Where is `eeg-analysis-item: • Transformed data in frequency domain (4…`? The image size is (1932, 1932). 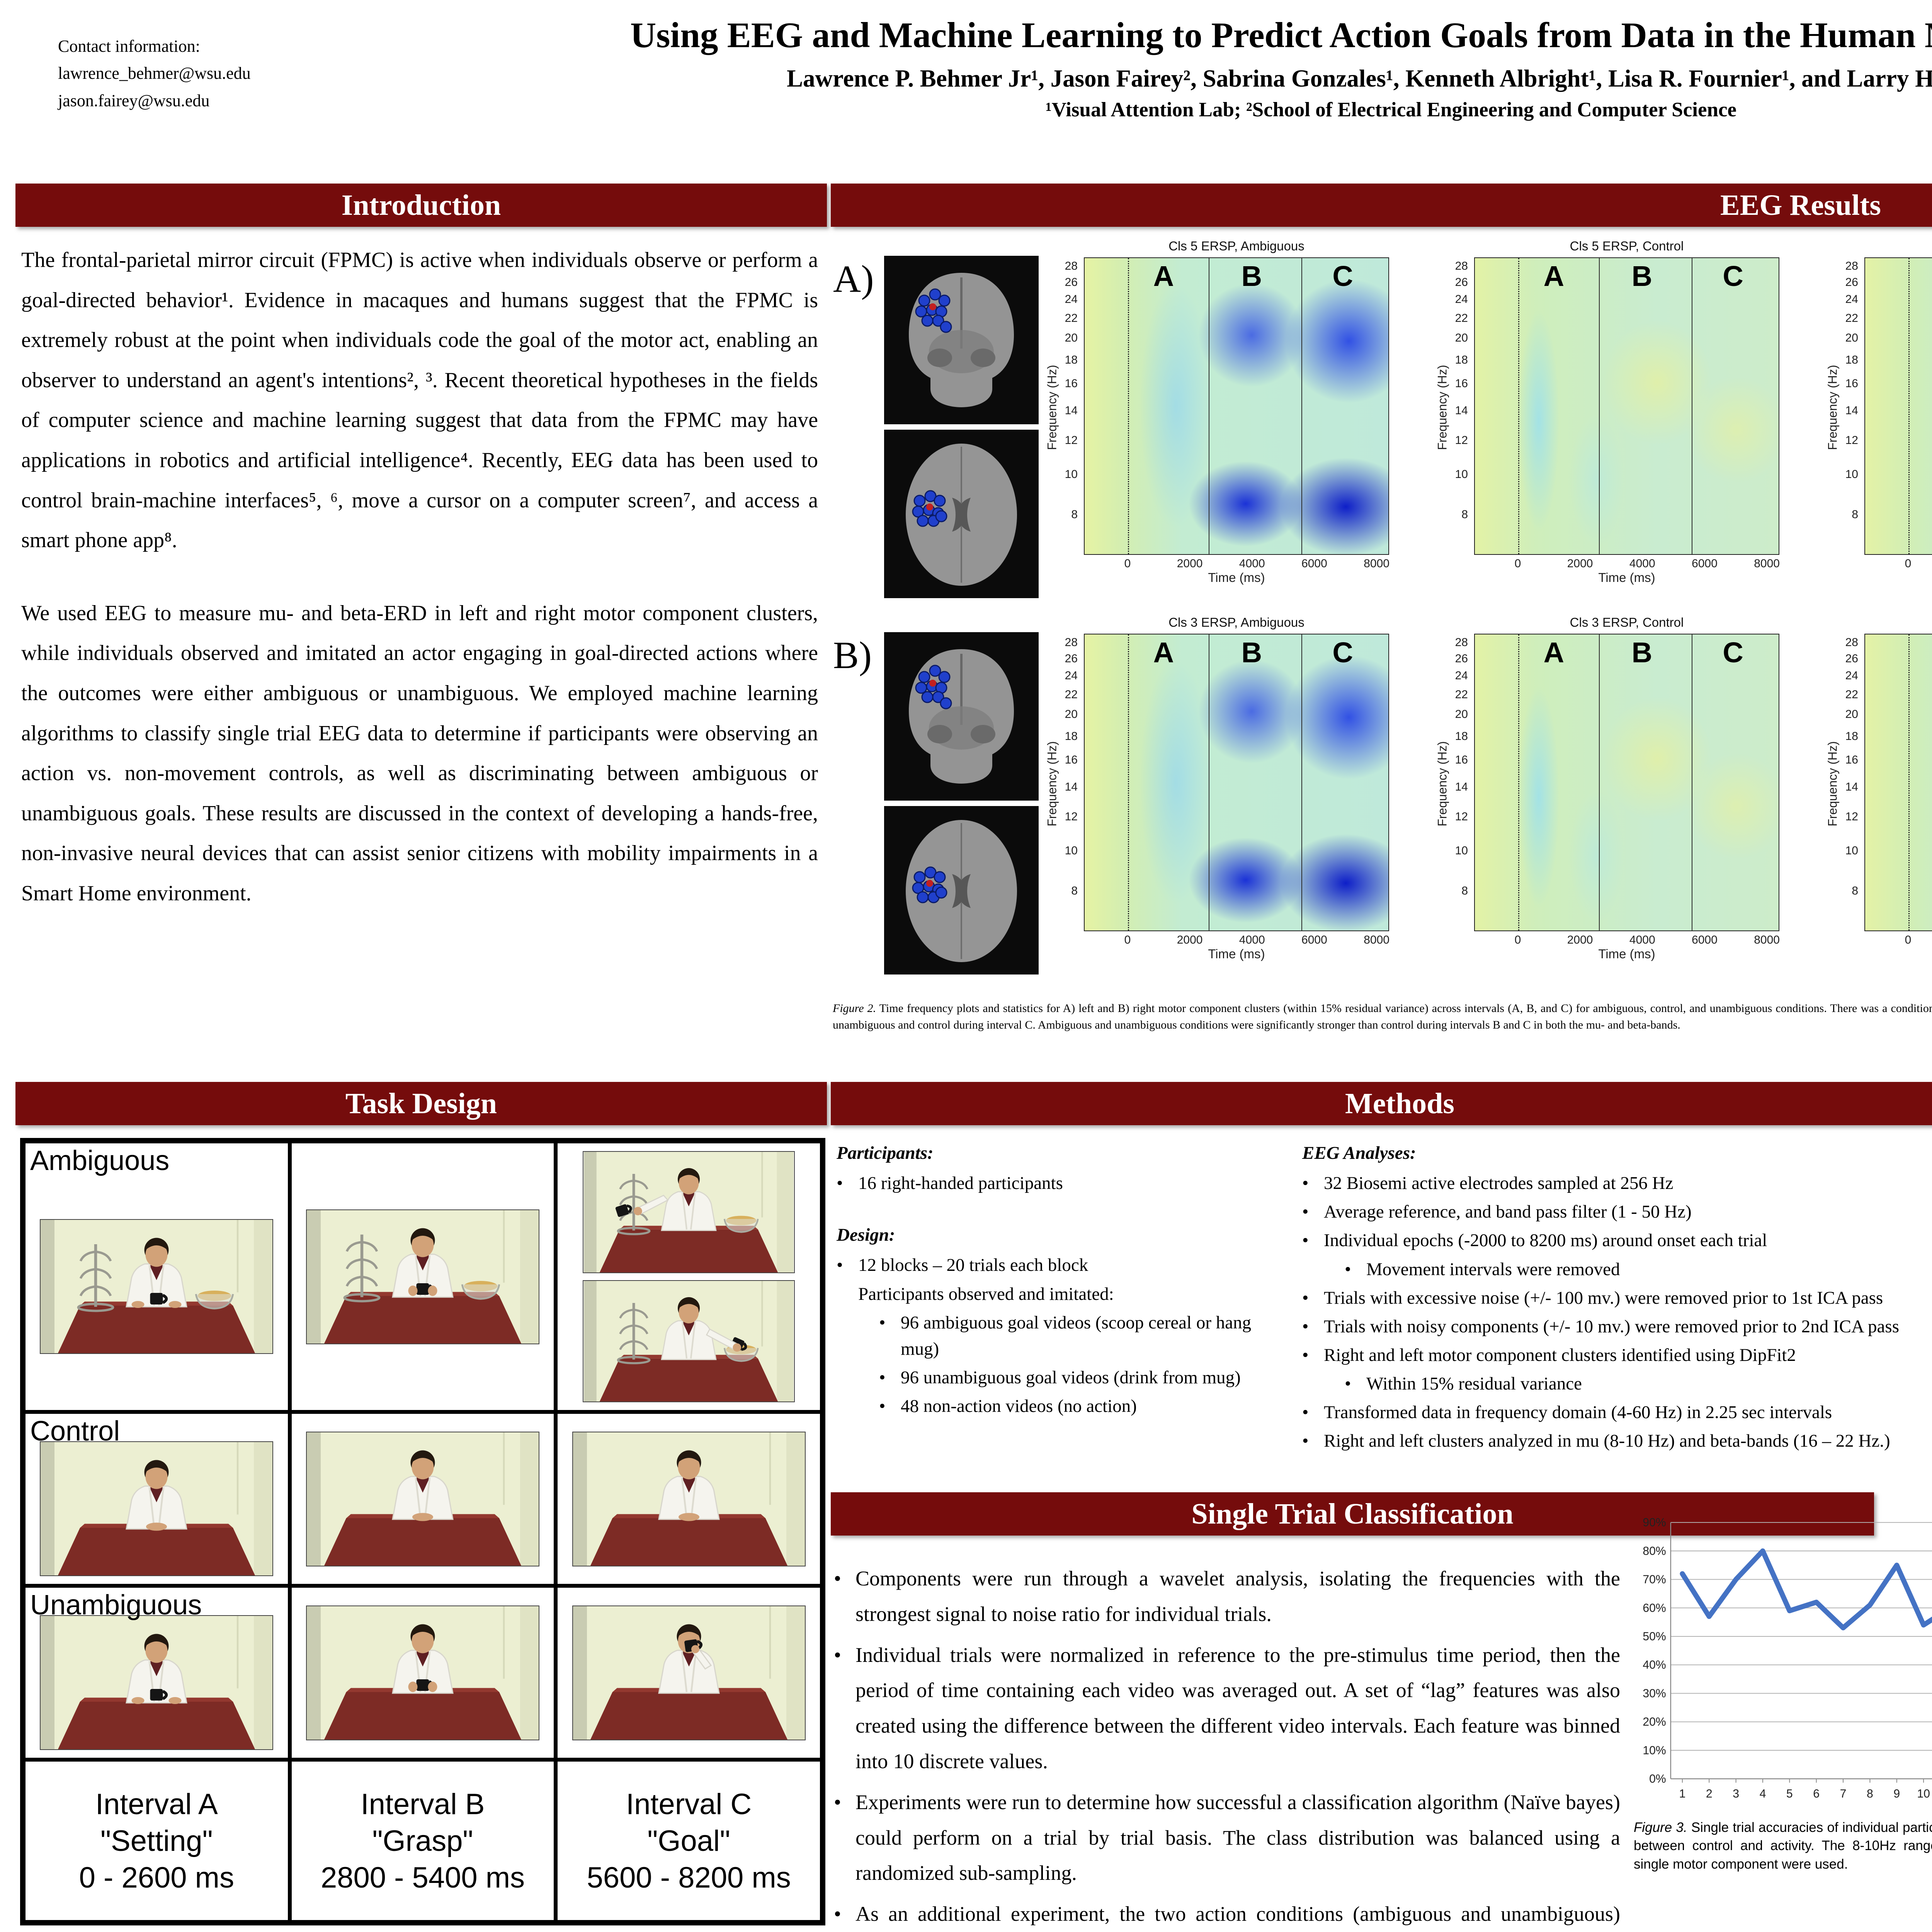
eeg-analysis-item: • Transformed data in frequency domain (4… is located at coordinates (1617, 1412).